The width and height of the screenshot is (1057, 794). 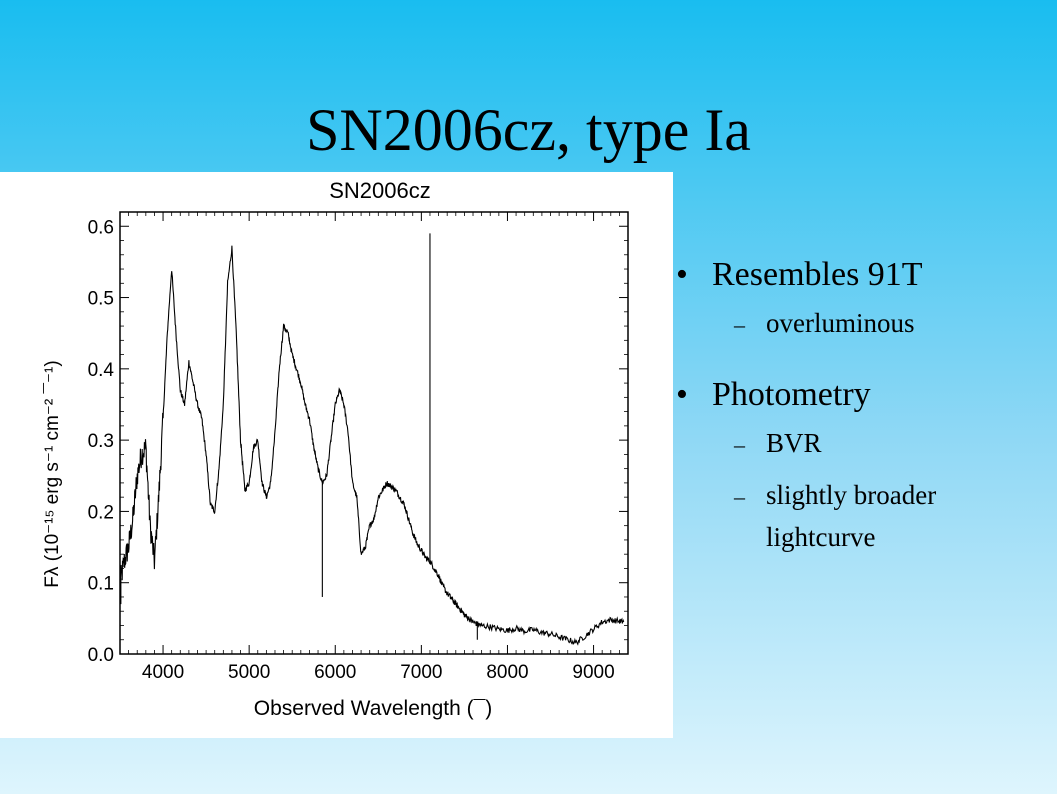 I want to click on y-tick-label: 0.0, so click(x=101, y=655).